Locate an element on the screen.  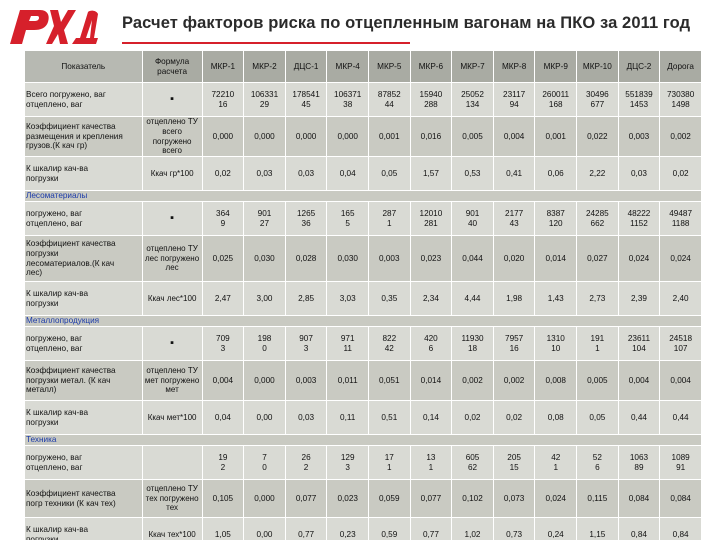
formula-cell: ▪ is located at coordinates (172, 218).